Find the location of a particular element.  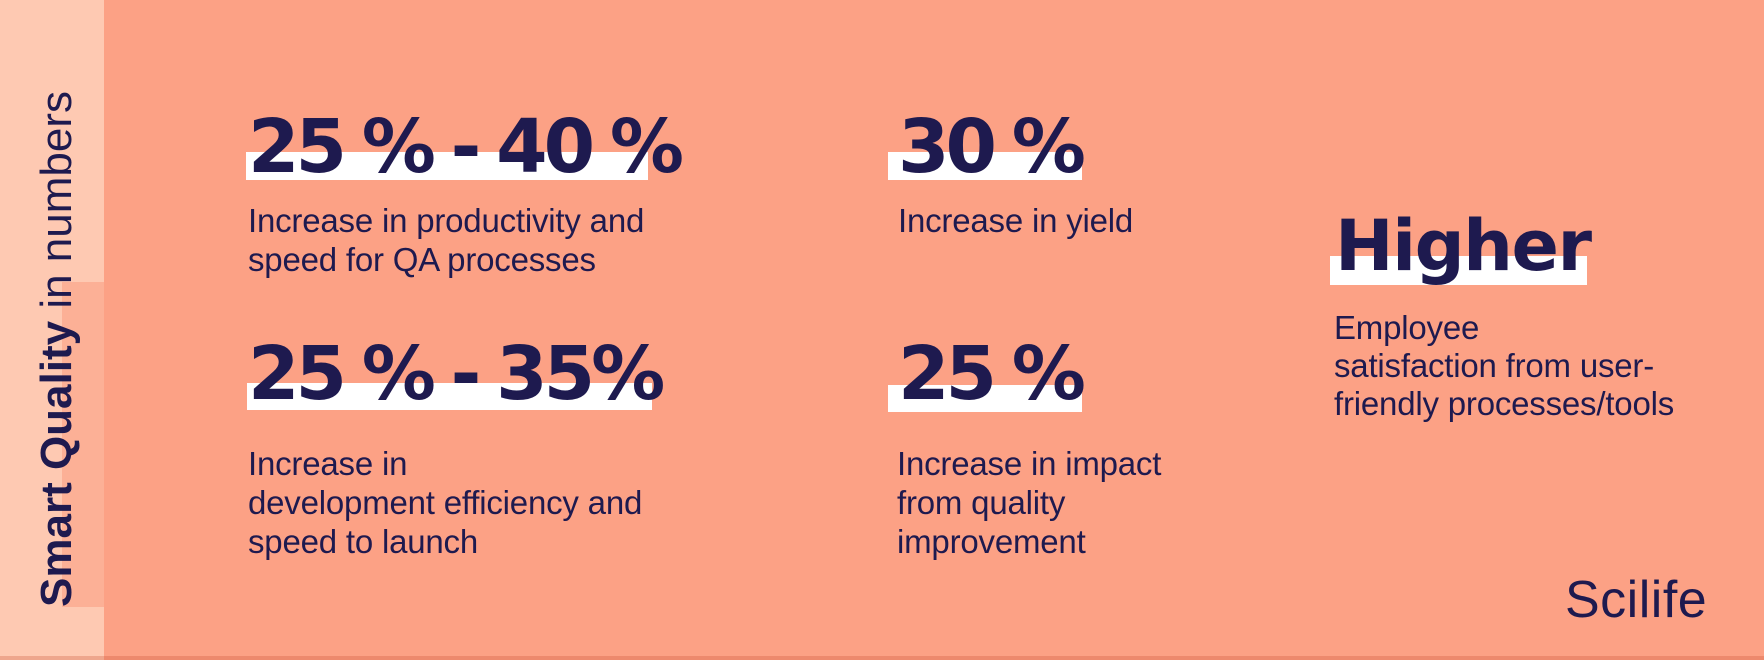

stat-productivity-value: 25 % - 40 % is located at coordinates (466, 147).